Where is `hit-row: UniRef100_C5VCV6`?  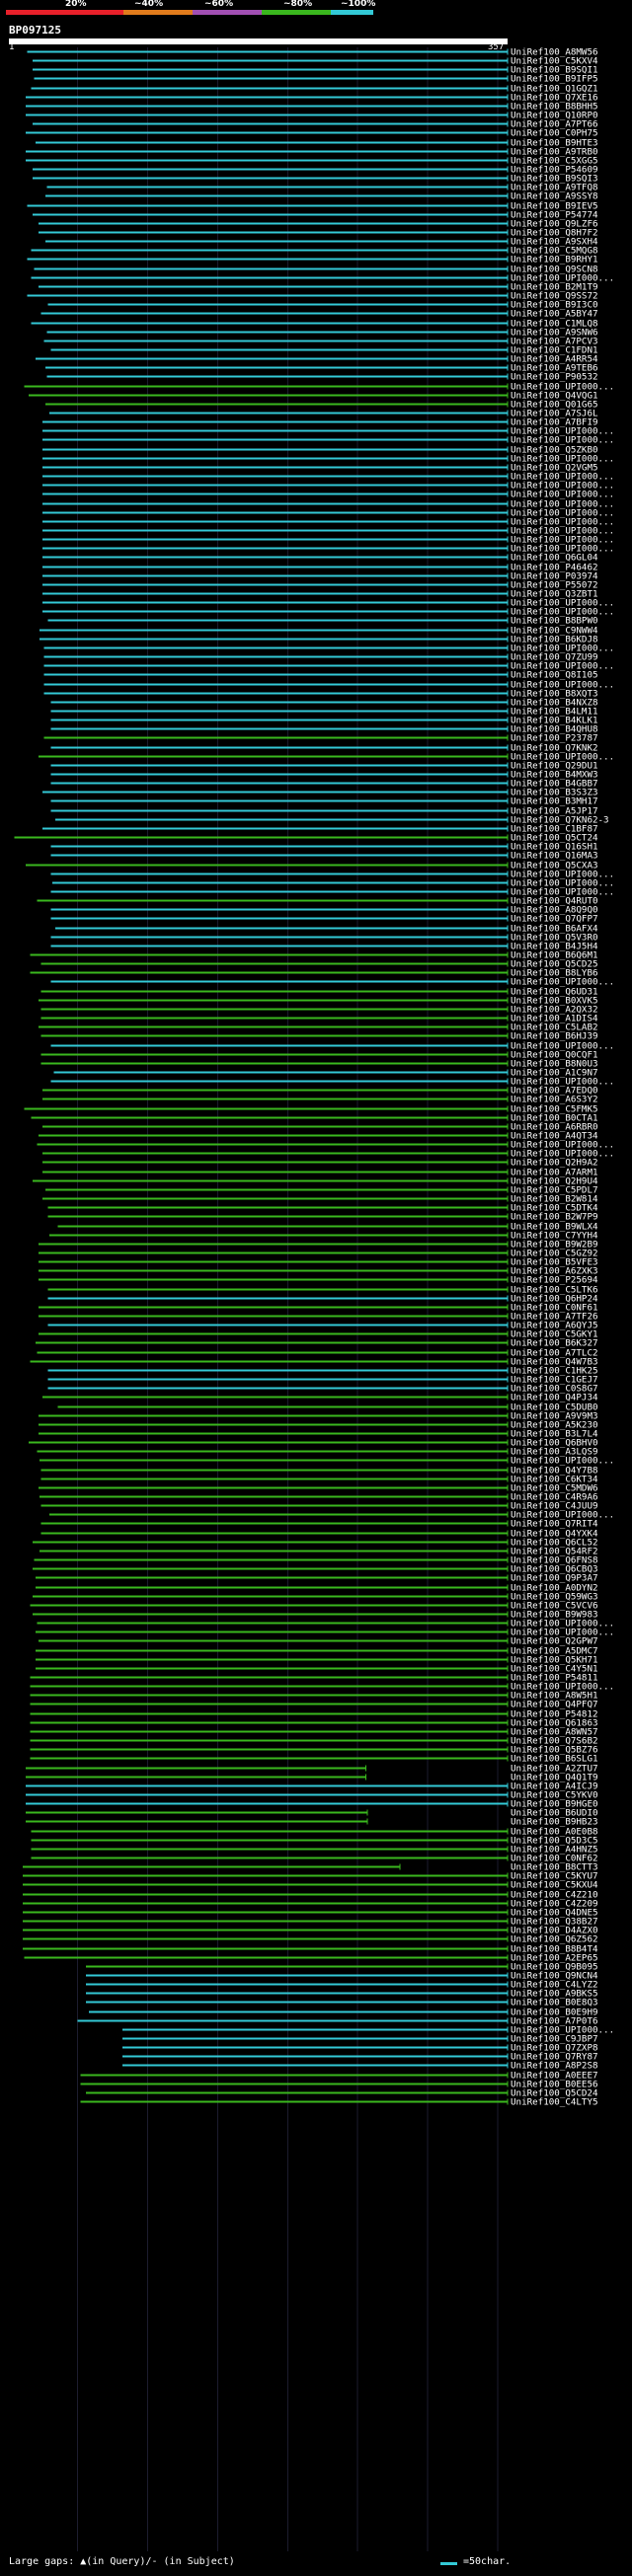
hit-row: UniRef100_C5VCV6 is located at coordinates (314, 1606).